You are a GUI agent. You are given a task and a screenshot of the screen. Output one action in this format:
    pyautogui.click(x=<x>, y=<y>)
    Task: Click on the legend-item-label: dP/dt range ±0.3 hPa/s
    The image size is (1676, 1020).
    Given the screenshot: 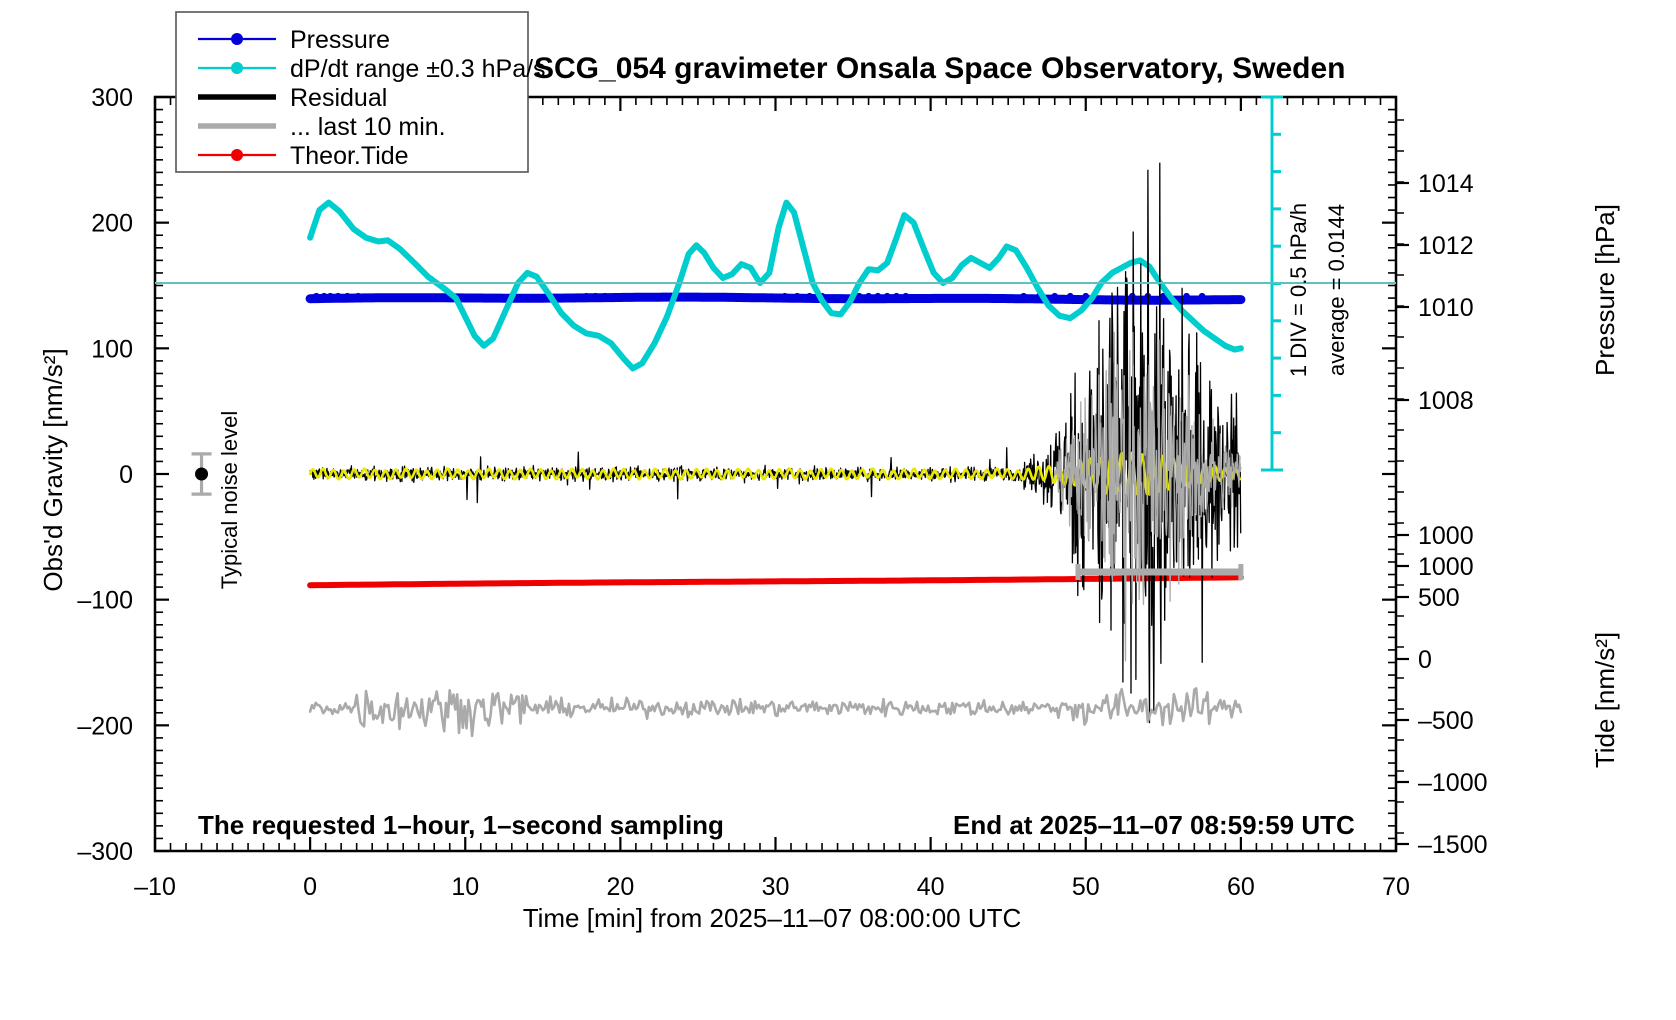 What is the action you would take?
    pyautogui.click(x=418, y=69)
    